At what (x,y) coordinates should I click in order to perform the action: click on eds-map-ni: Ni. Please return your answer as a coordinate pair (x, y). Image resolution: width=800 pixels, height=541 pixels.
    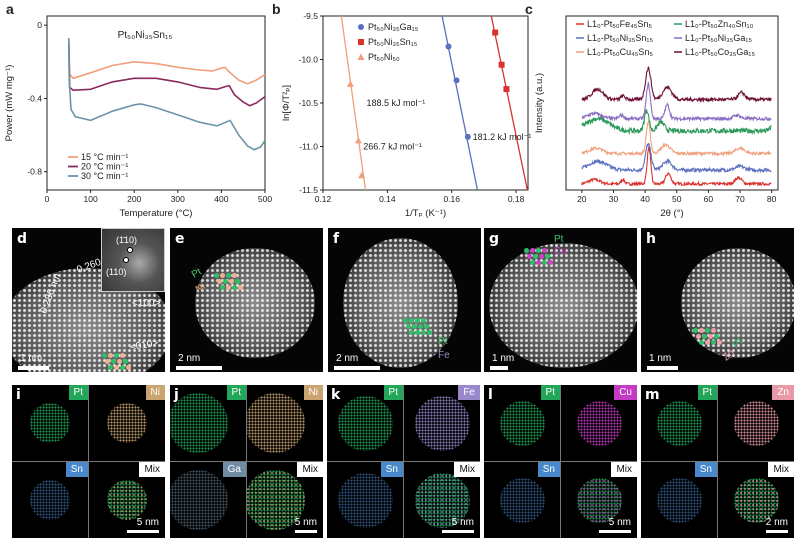
    Looking at the image, I should click on (127, 423).